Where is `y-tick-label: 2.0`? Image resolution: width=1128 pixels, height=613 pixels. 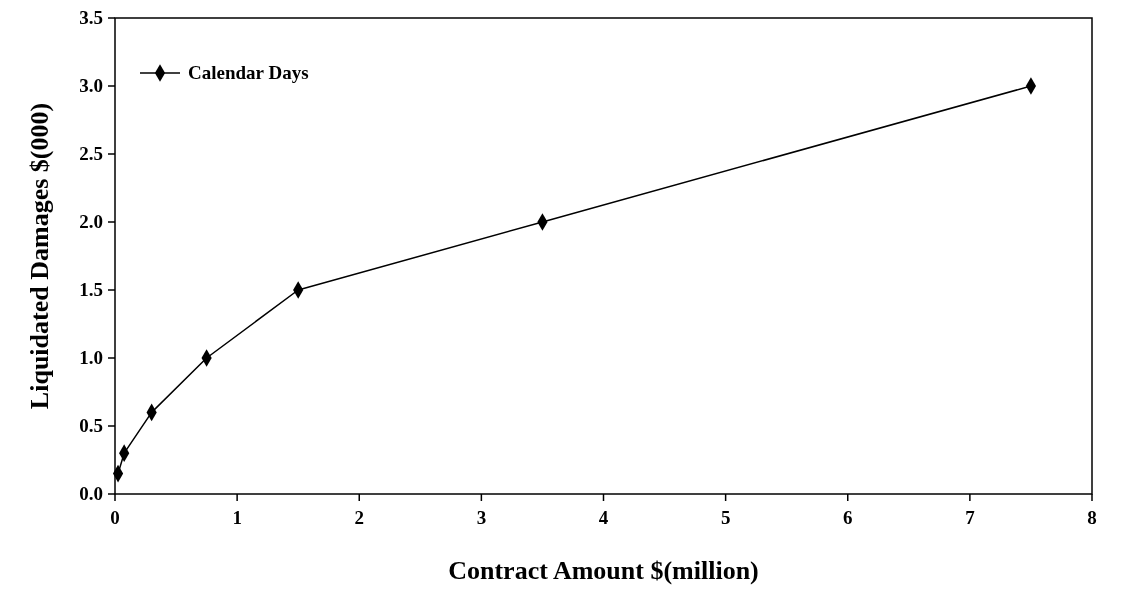 y-tick-label: 2.0 is located at coordinates (91, 221).